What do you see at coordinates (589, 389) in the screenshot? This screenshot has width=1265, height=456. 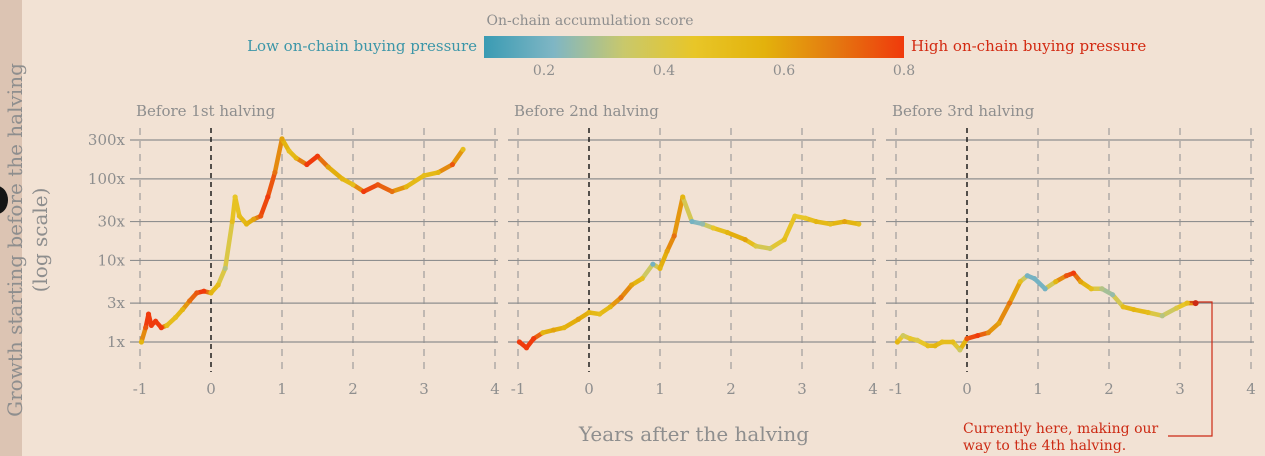 I see `x-tick-label: 0` at bounding box center [589, 389].